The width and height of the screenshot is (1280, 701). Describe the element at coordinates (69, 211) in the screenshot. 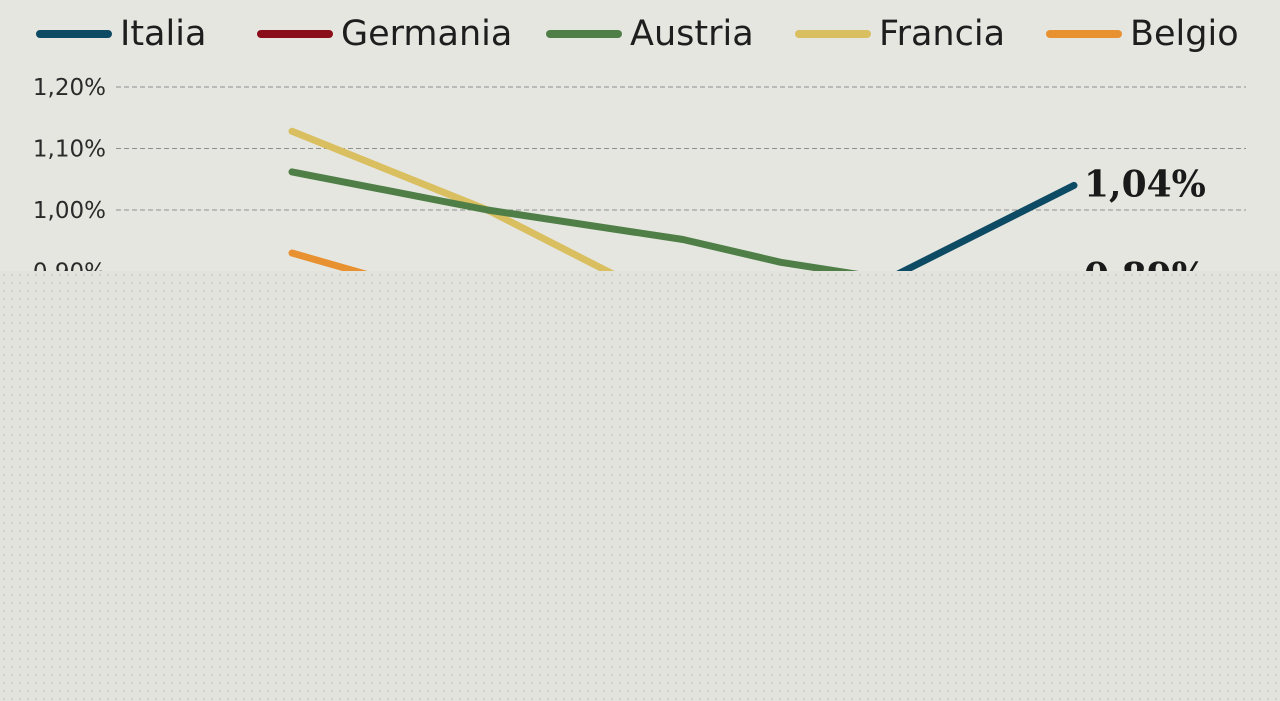

I see `y-tick-label: 1,00%` at that location.